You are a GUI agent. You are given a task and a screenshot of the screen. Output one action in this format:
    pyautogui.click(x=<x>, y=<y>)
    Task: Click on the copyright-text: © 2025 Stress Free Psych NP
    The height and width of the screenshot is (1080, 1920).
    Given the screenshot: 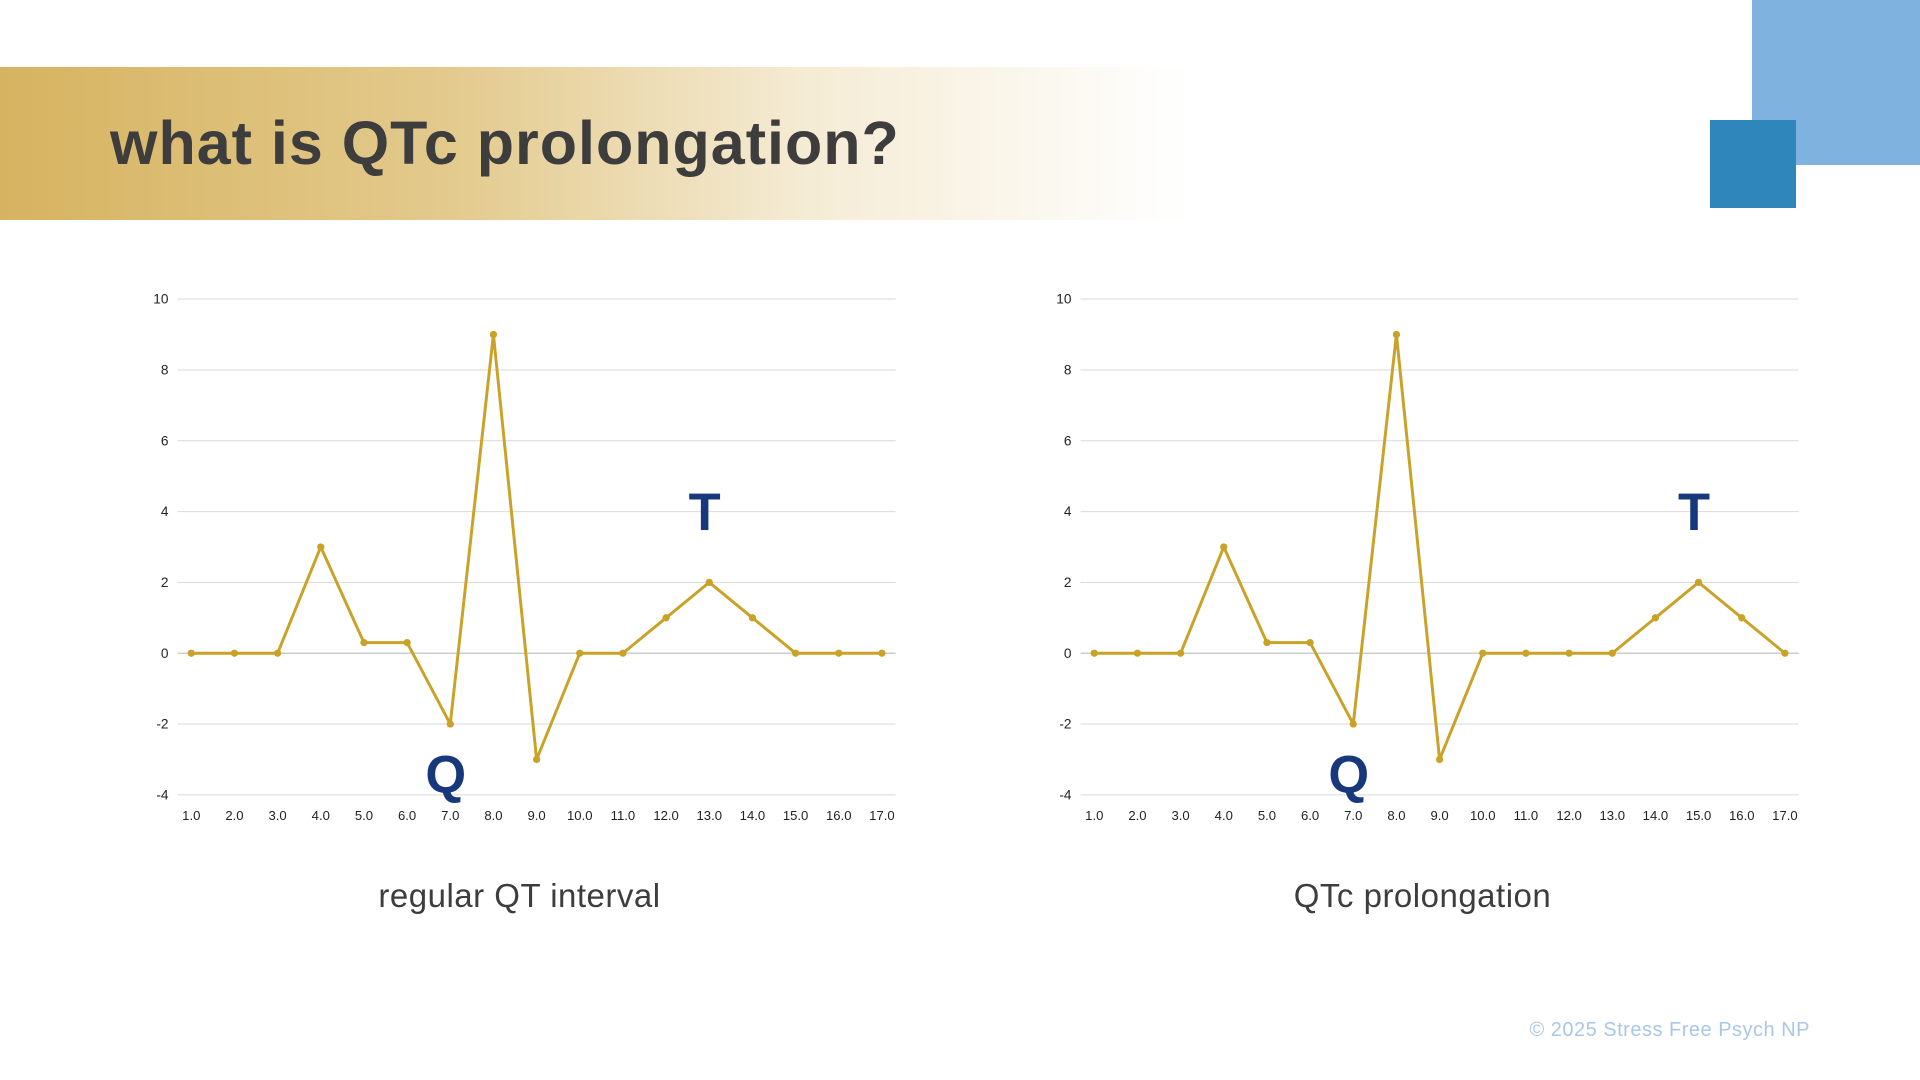 What is the action you would take?
    pyautogui.click(x=1669, y=1030)
    